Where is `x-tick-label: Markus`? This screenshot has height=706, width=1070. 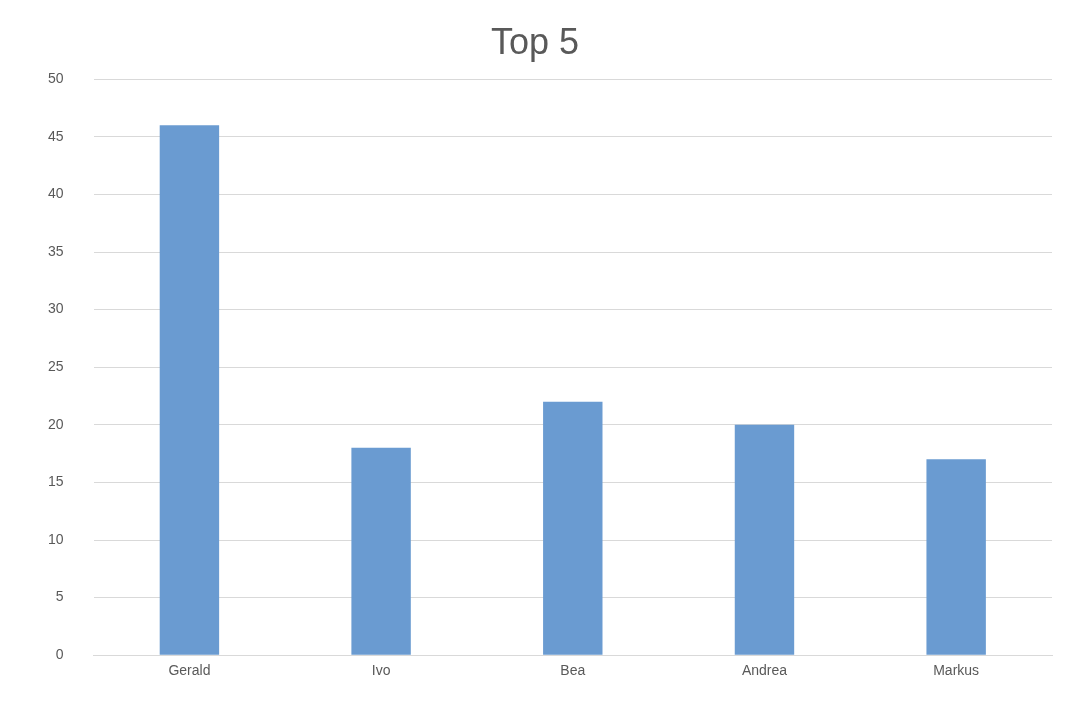
x-tick-label: Markus is located at coordinates (956, 670).